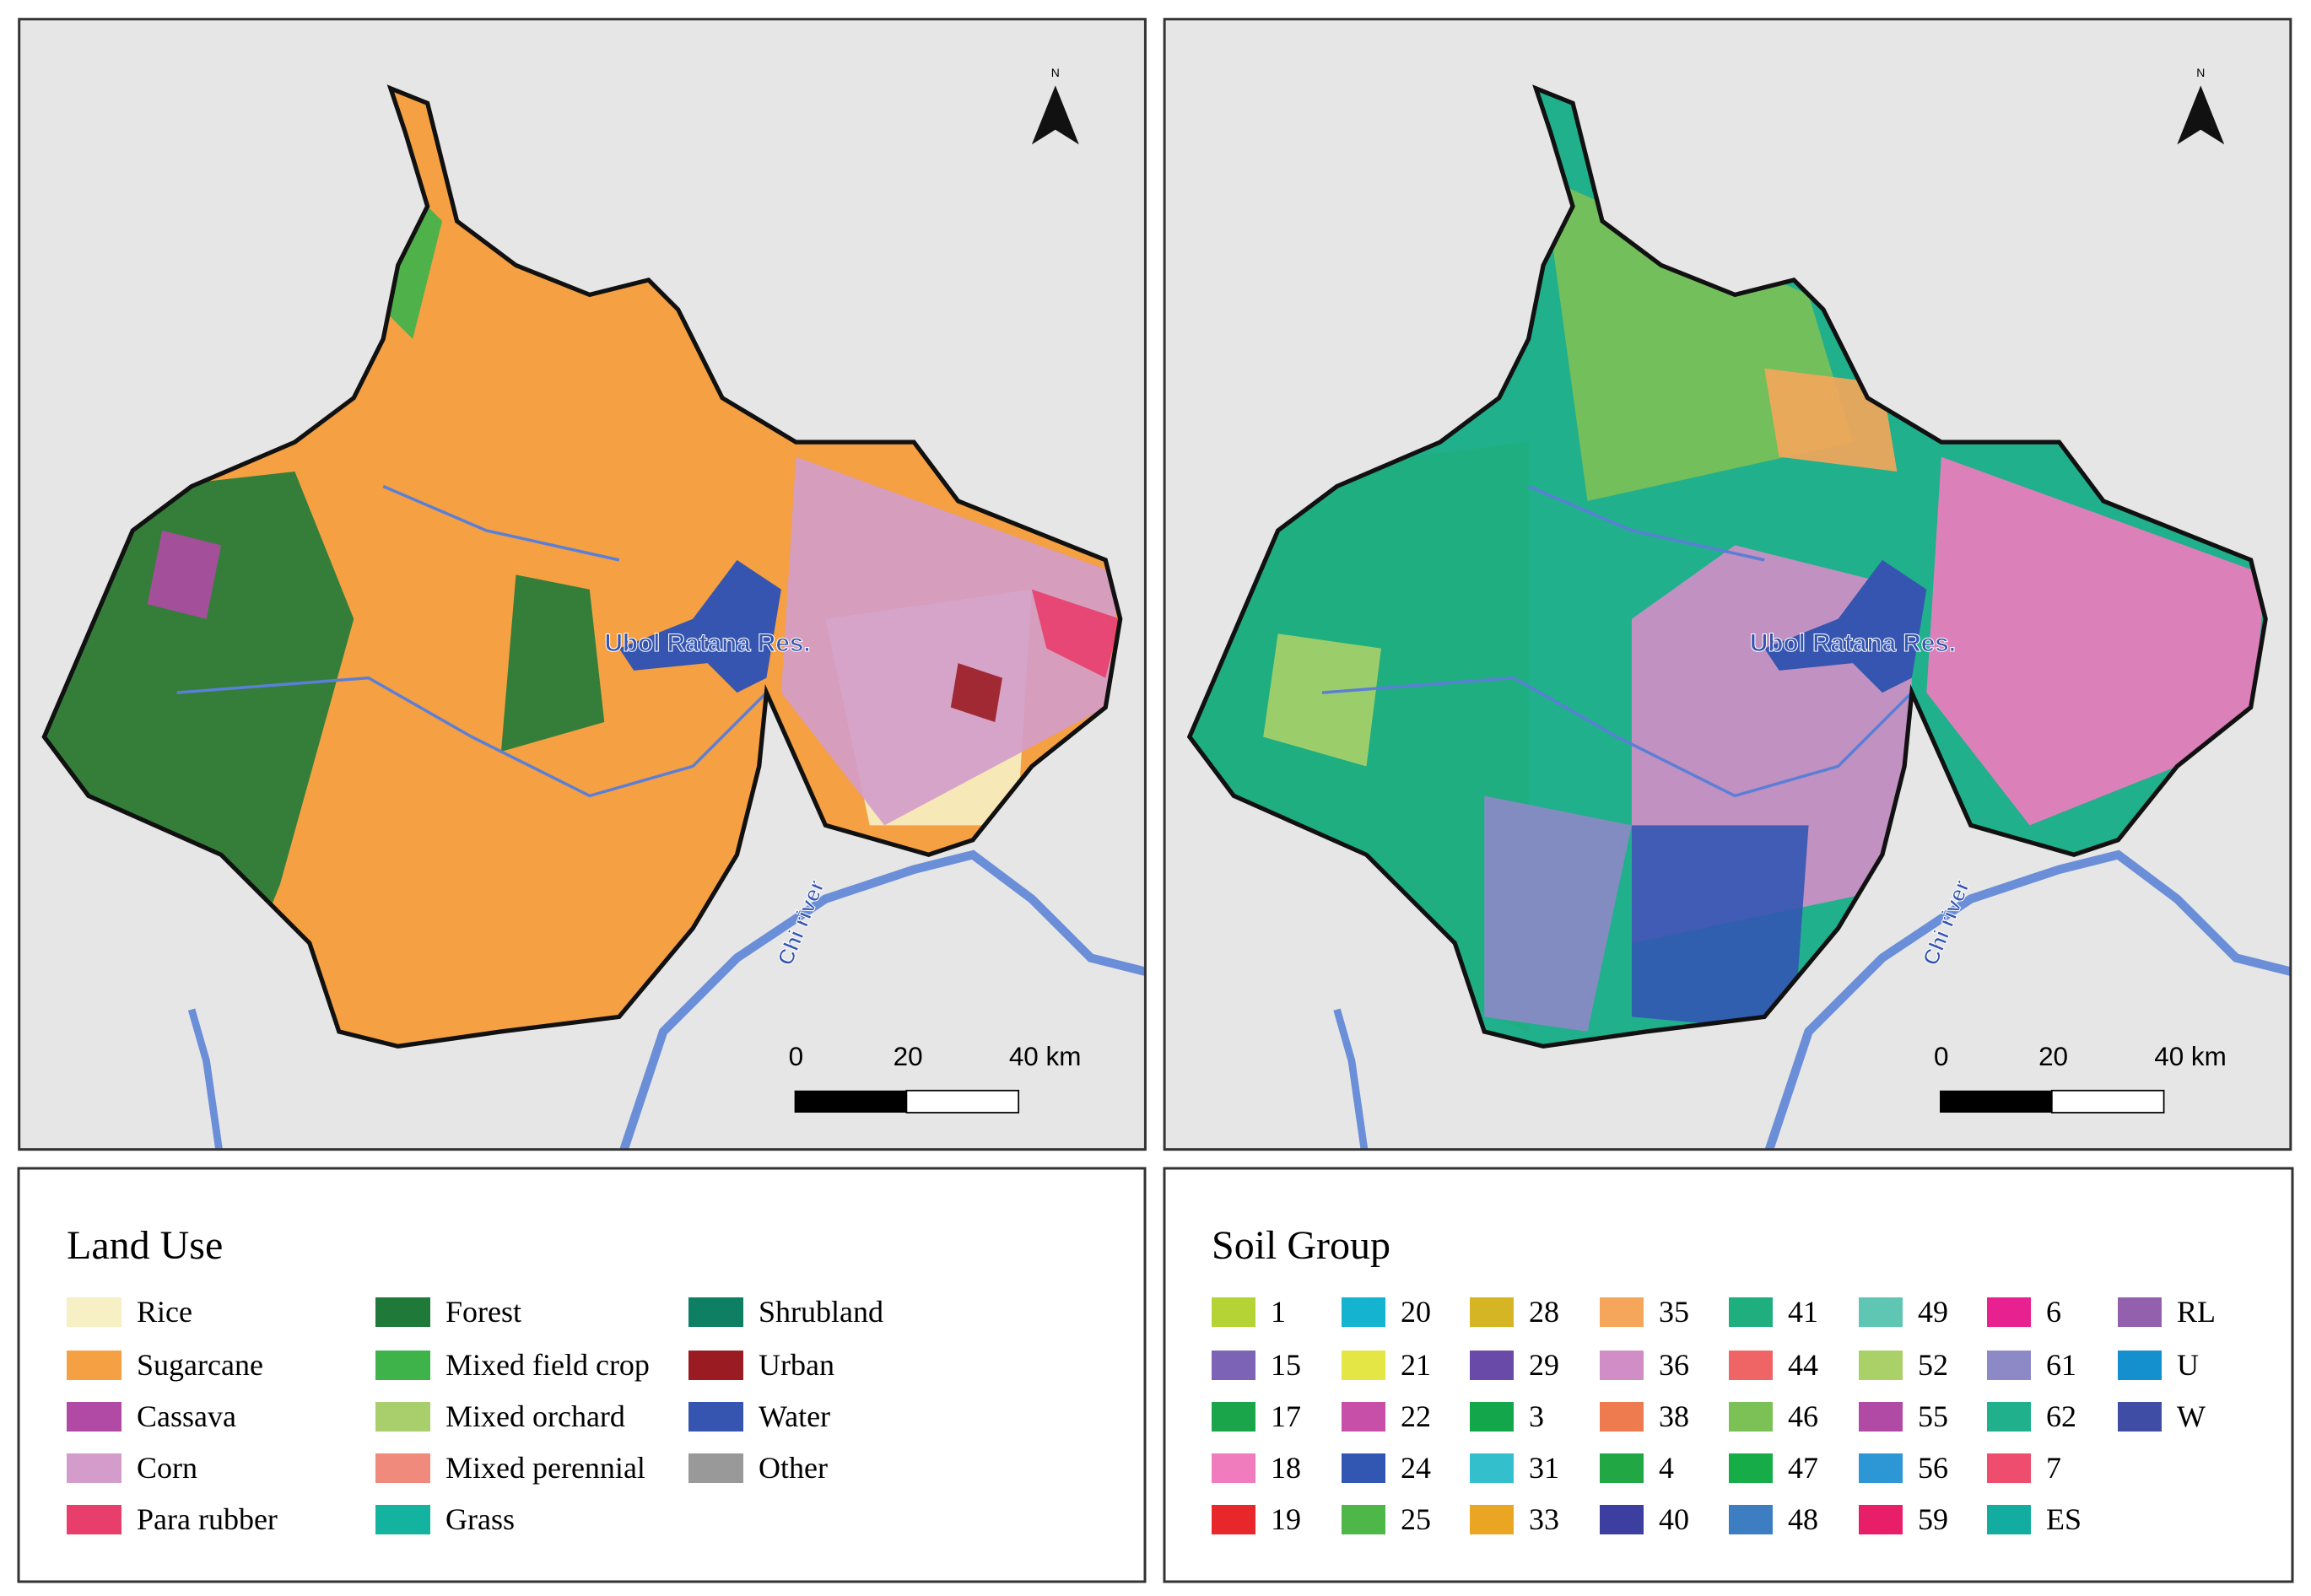  I want to click on legend-label: 62, so click(2061, 1416).